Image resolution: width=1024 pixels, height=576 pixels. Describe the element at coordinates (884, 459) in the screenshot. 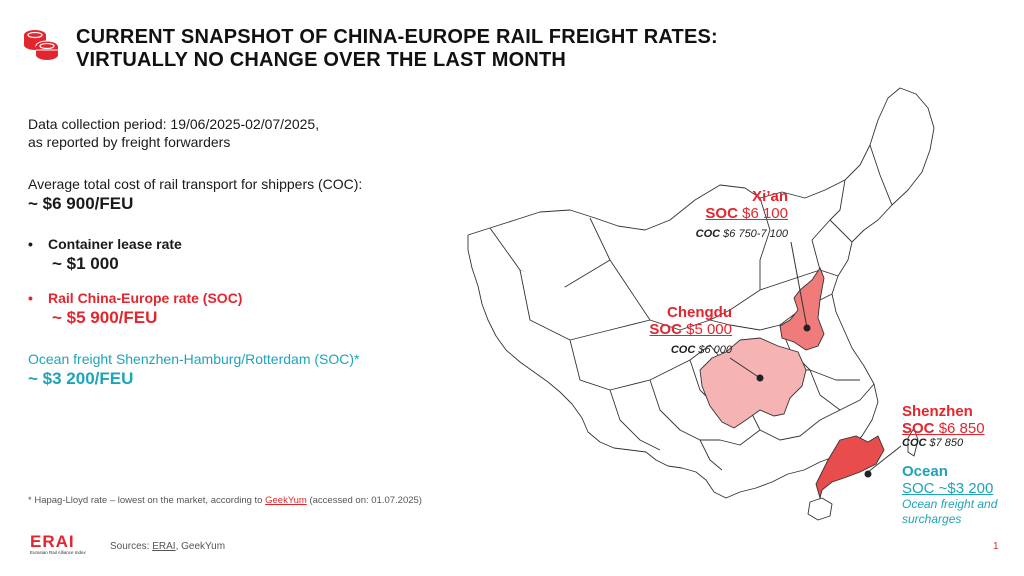

I see `shenzhen-pointer` at that location.